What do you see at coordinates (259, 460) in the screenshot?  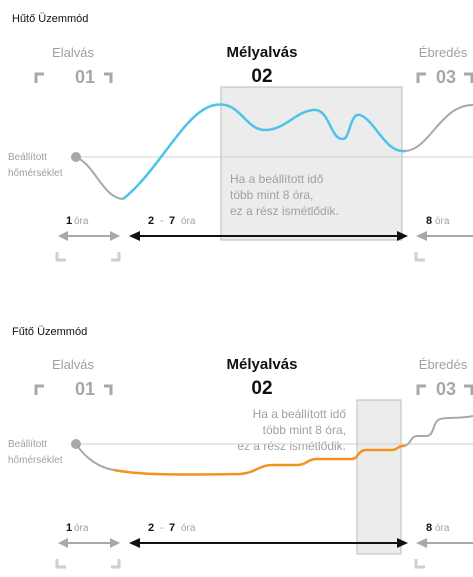 I see `heating-deep-sleep-curve` at bounding box center [259, 460].